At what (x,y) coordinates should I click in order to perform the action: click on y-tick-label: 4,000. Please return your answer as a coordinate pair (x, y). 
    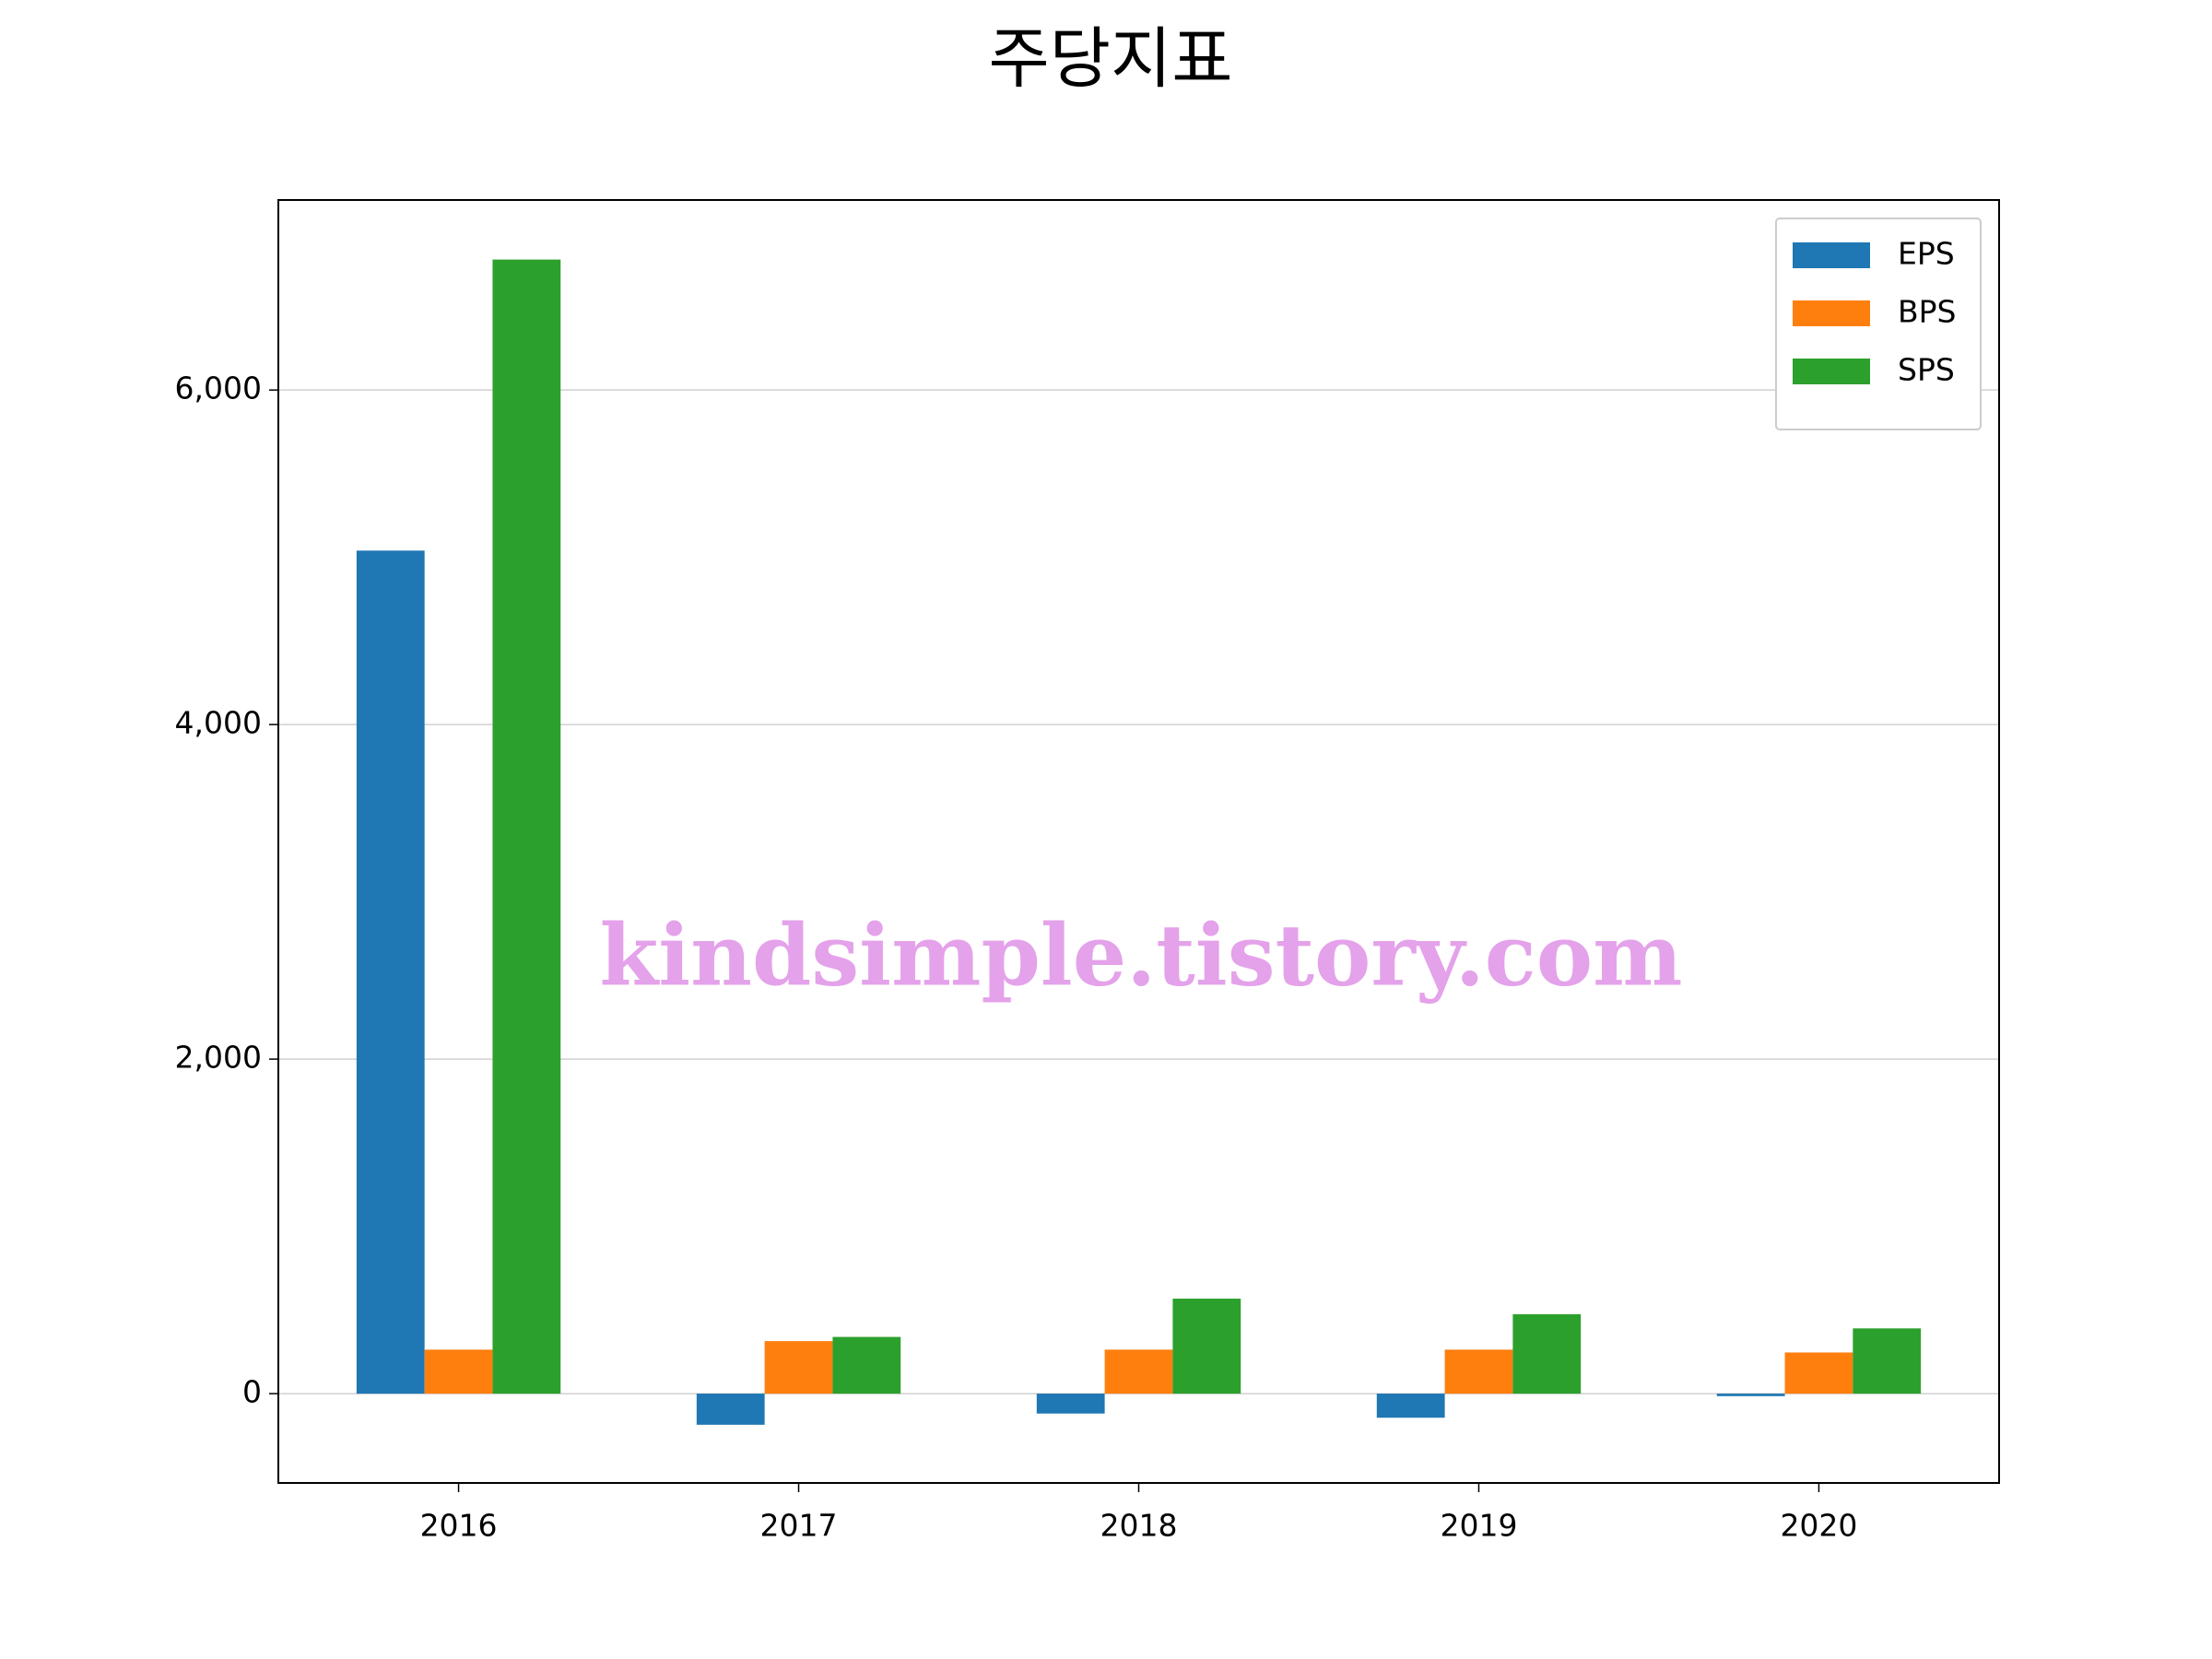
    Looking at the image, I should click on (218, 723).